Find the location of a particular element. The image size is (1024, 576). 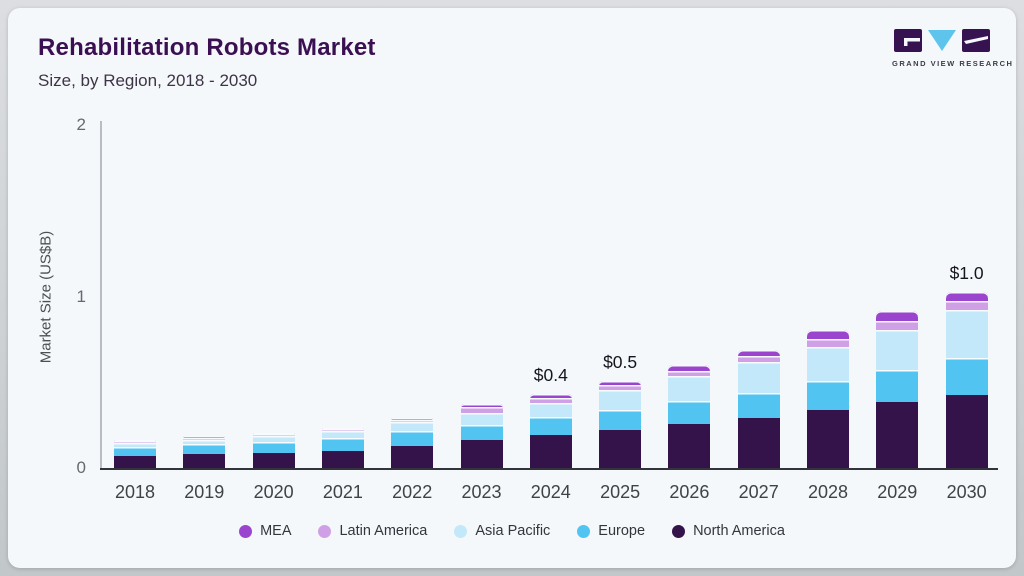

bar-segment-mea-2022 is located at coordinates (412, 418).